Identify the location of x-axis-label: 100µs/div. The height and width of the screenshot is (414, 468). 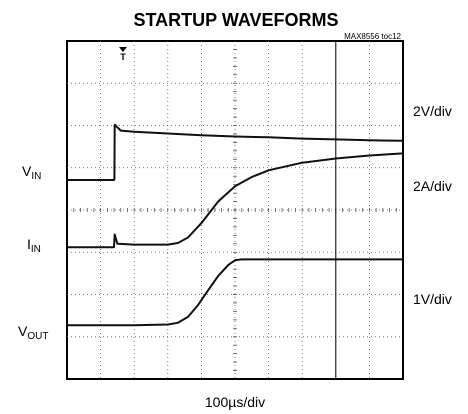
(235, 402).